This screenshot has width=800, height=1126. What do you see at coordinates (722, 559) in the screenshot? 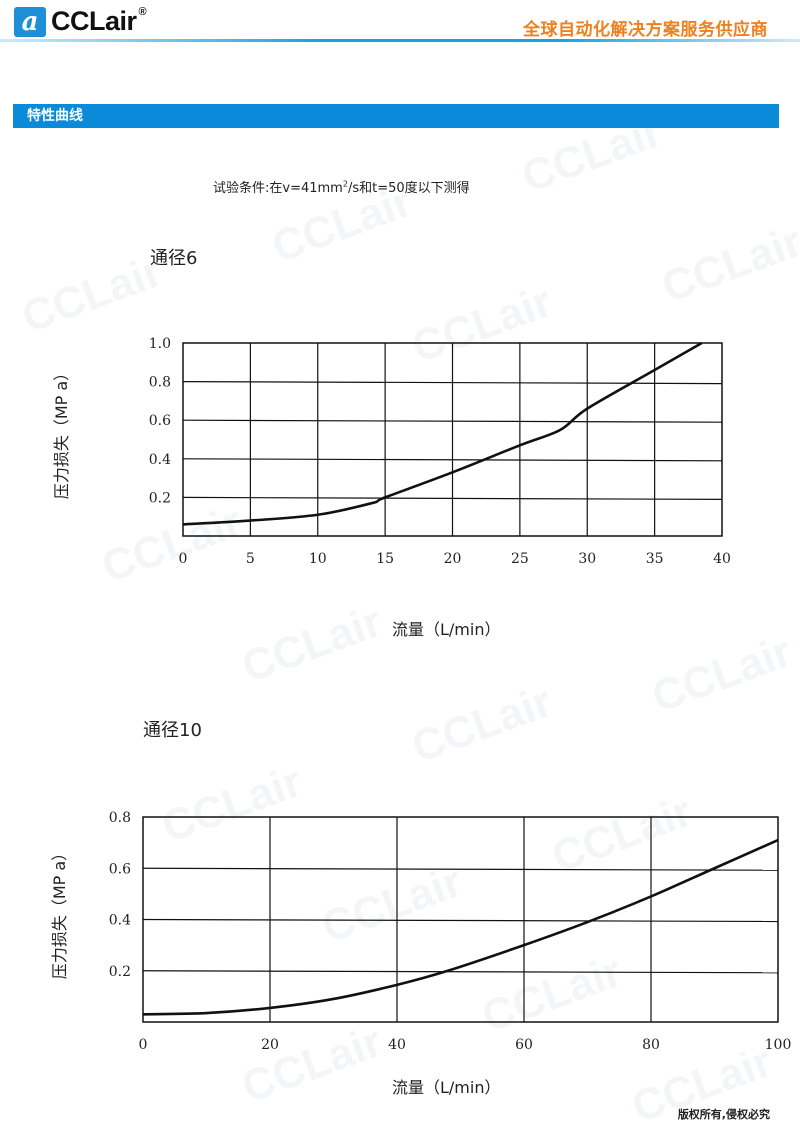
I see `chart1-xtick: 40` at bounding box center [722, 559].